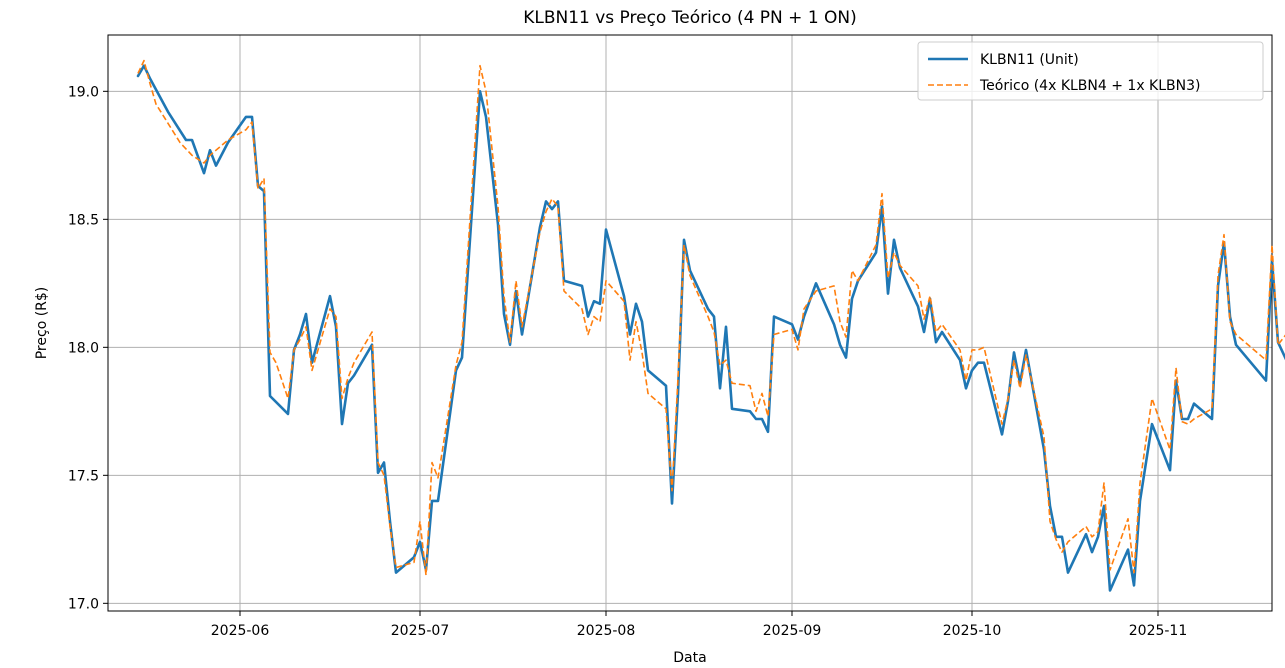 The image size is (1285, 668). I want to click on y-axis-label: Preço (R$), so click(42, 323).